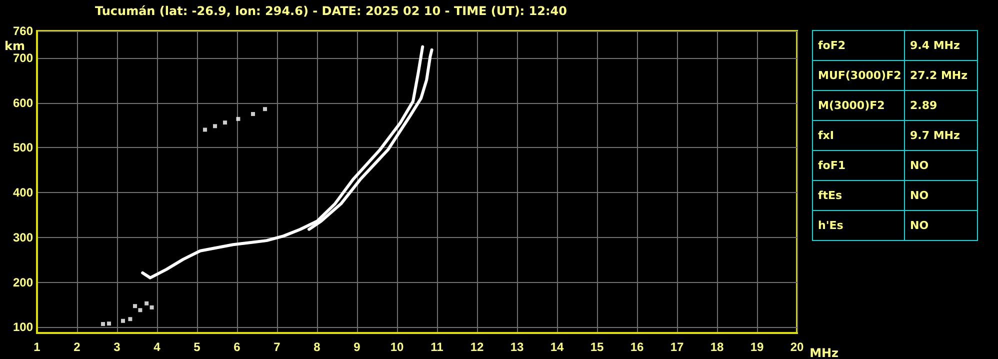  What do you see at coordinates (14, 46) in the screenshot?
I see `y-axis-title: km` at bounding box center [14, 46].